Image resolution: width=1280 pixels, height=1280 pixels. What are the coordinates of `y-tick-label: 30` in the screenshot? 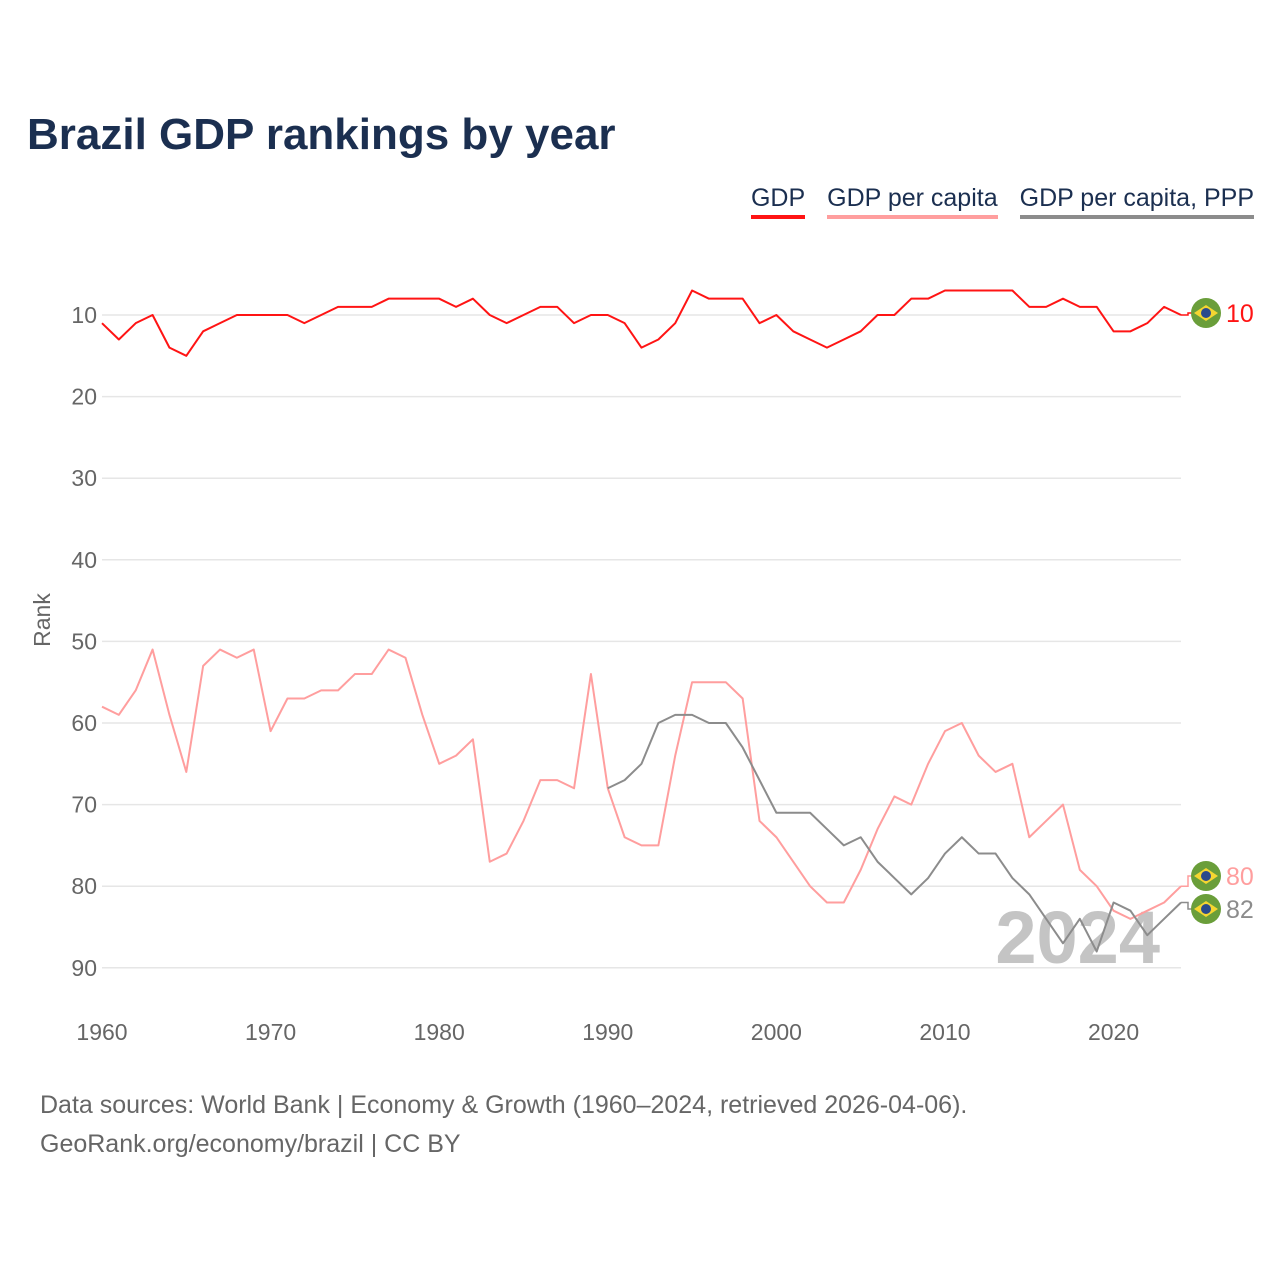 It's located at (84, 478).